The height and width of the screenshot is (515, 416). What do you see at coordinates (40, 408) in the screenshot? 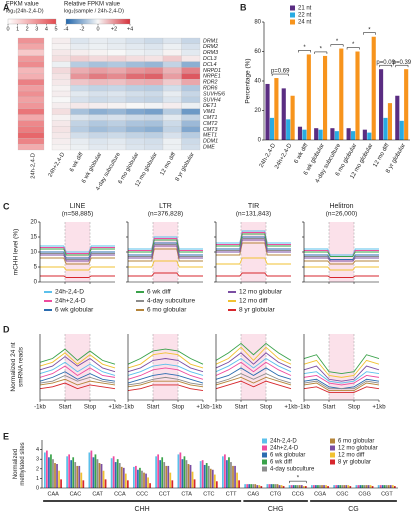
I see `x-tick-label: -1kb` at bounding box center [40, 408].